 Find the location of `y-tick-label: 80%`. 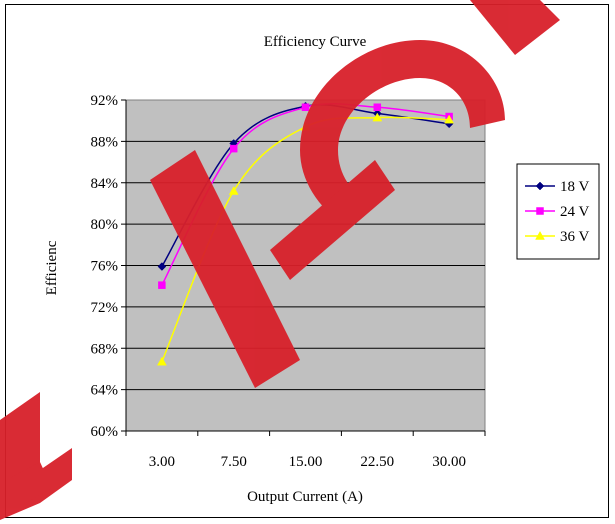

y-tick-label: 80% is located at coordinates (105, 225).